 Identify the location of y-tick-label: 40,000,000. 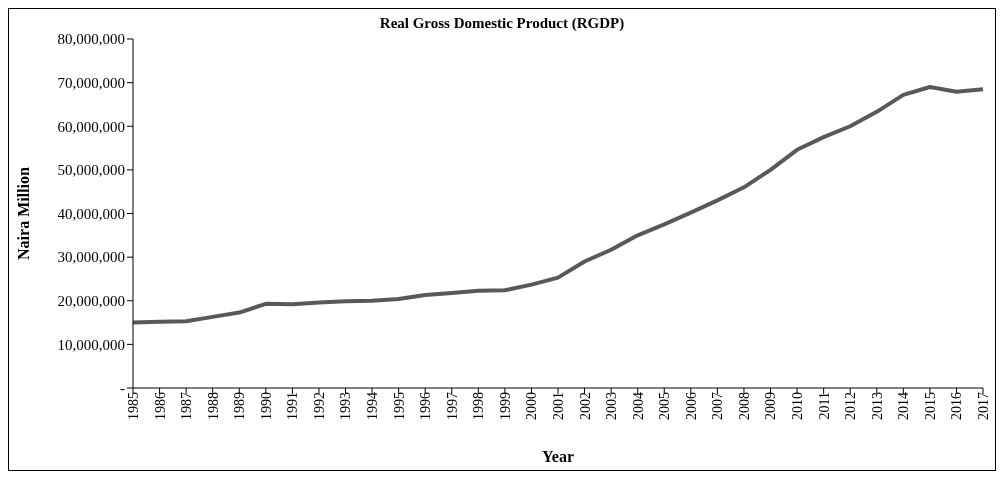
(91, 213).